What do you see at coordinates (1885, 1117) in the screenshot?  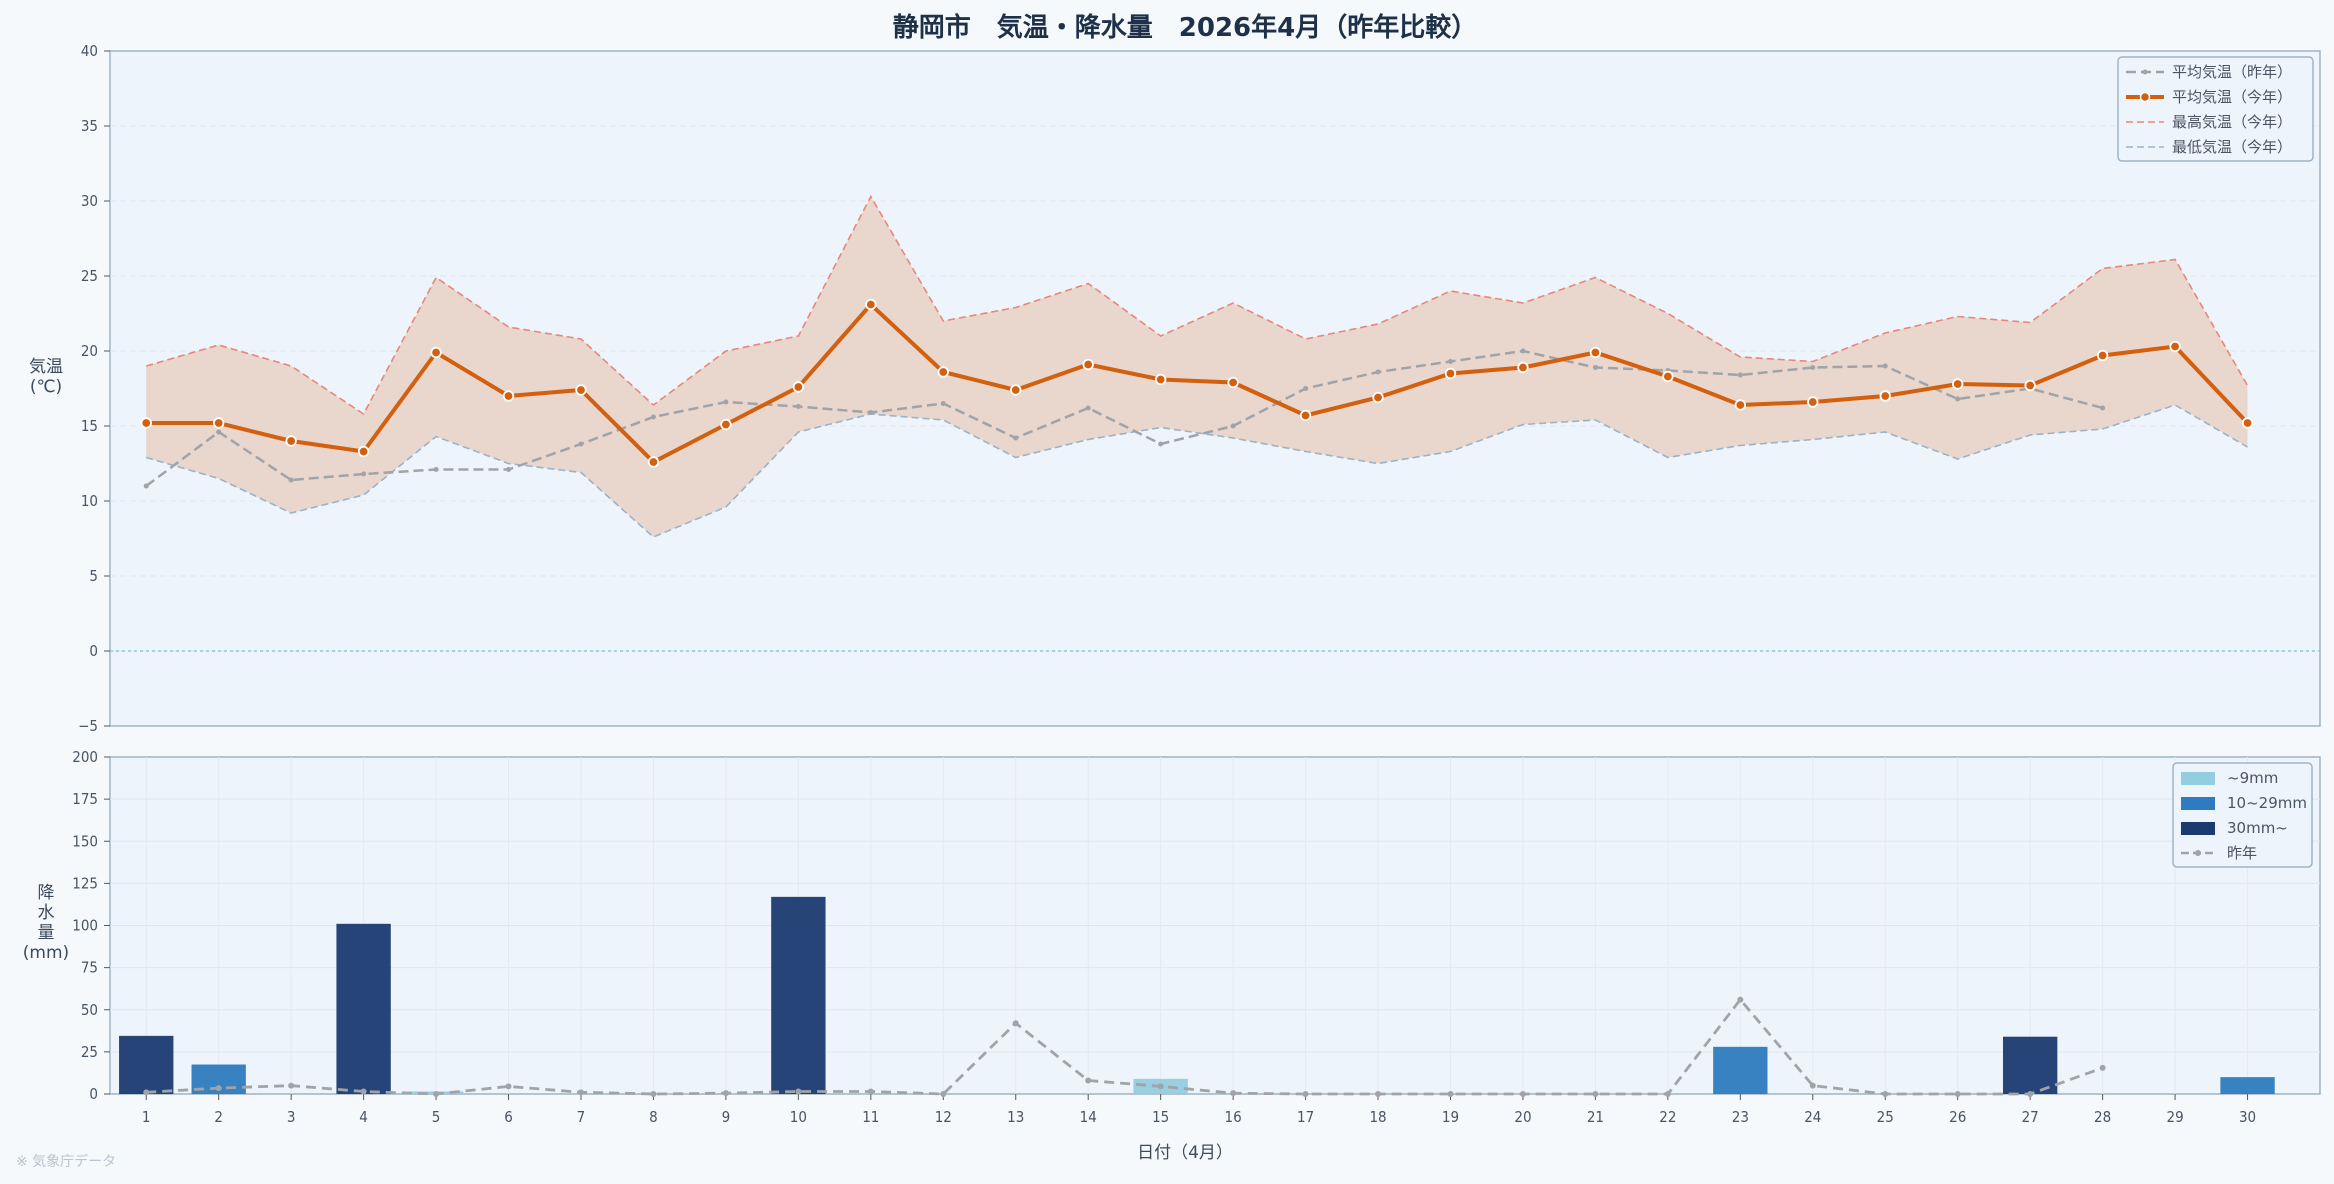 I see `x-tick-label: 25` at bounding box center [1885, 1117].